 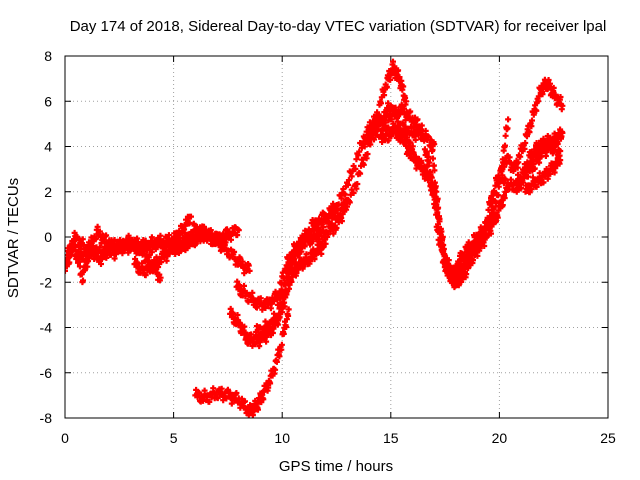 I want to click on y-tick-label: -4, so click(x=46, y=328).